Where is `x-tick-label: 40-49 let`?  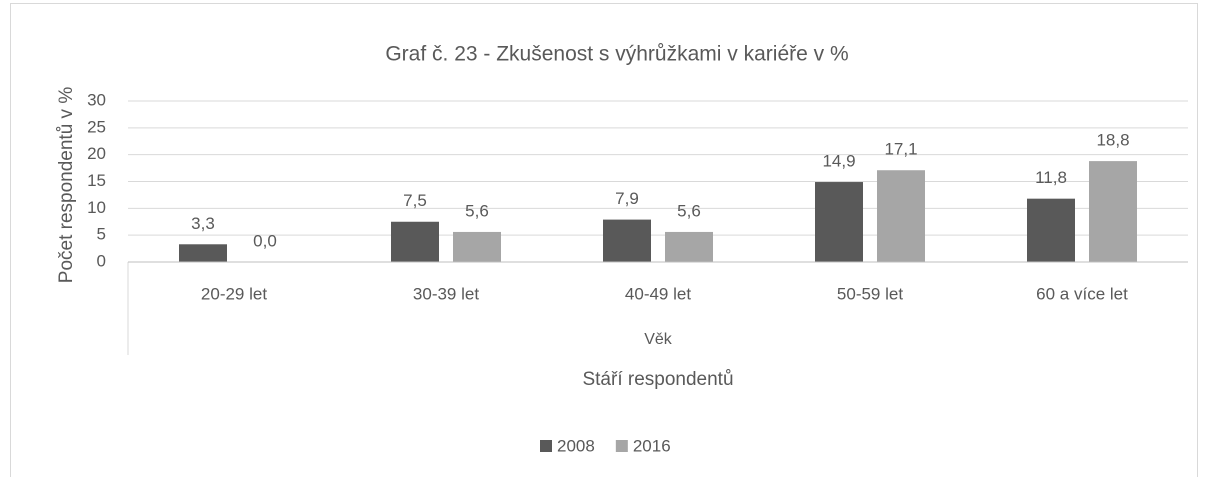
x-tick-label: 40-49 let is located at coordinates (658, 293).